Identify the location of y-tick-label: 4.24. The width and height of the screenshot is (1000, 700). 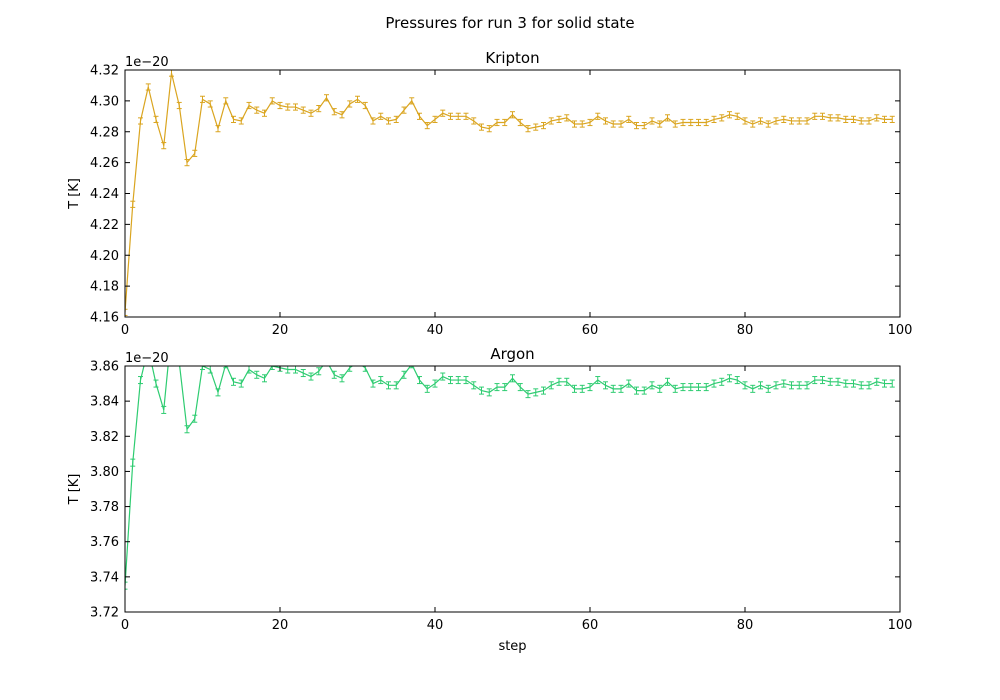
(104, 194).